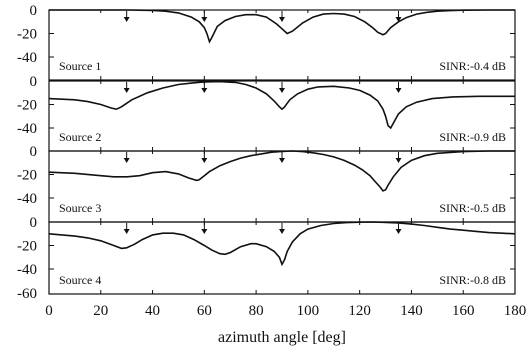 The width and height of the screenshot is (531, 351). I want to click on sinr-label: SINR:-0.9 dB, so click(472, 137).